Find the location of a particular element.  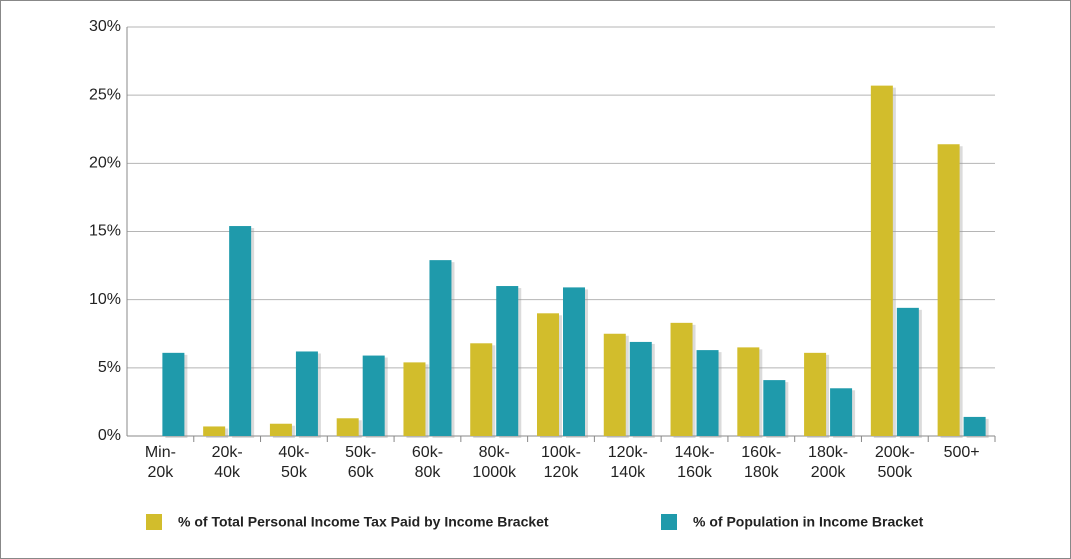

x-tick-label: 20k- is located at coordinates (227, 452).